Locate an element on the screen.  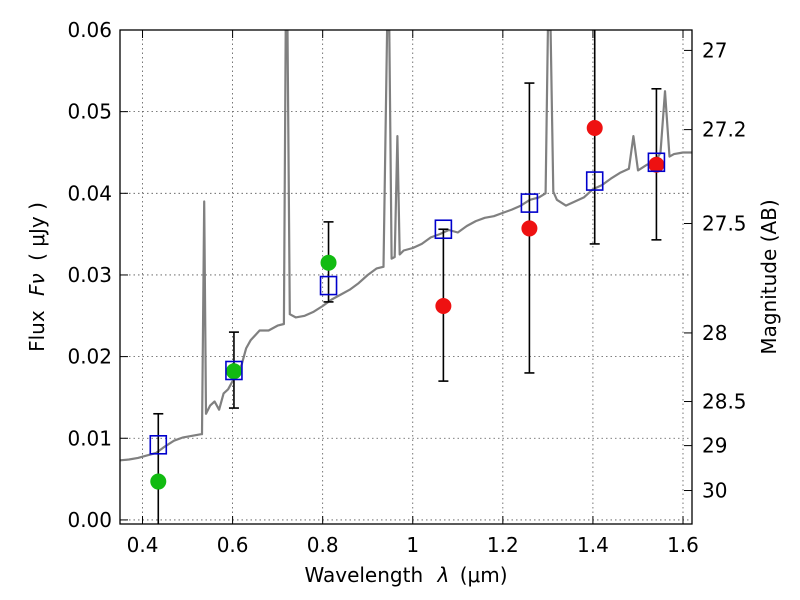
x-tick-label: 1.2 is located at coordinates (503, 545).